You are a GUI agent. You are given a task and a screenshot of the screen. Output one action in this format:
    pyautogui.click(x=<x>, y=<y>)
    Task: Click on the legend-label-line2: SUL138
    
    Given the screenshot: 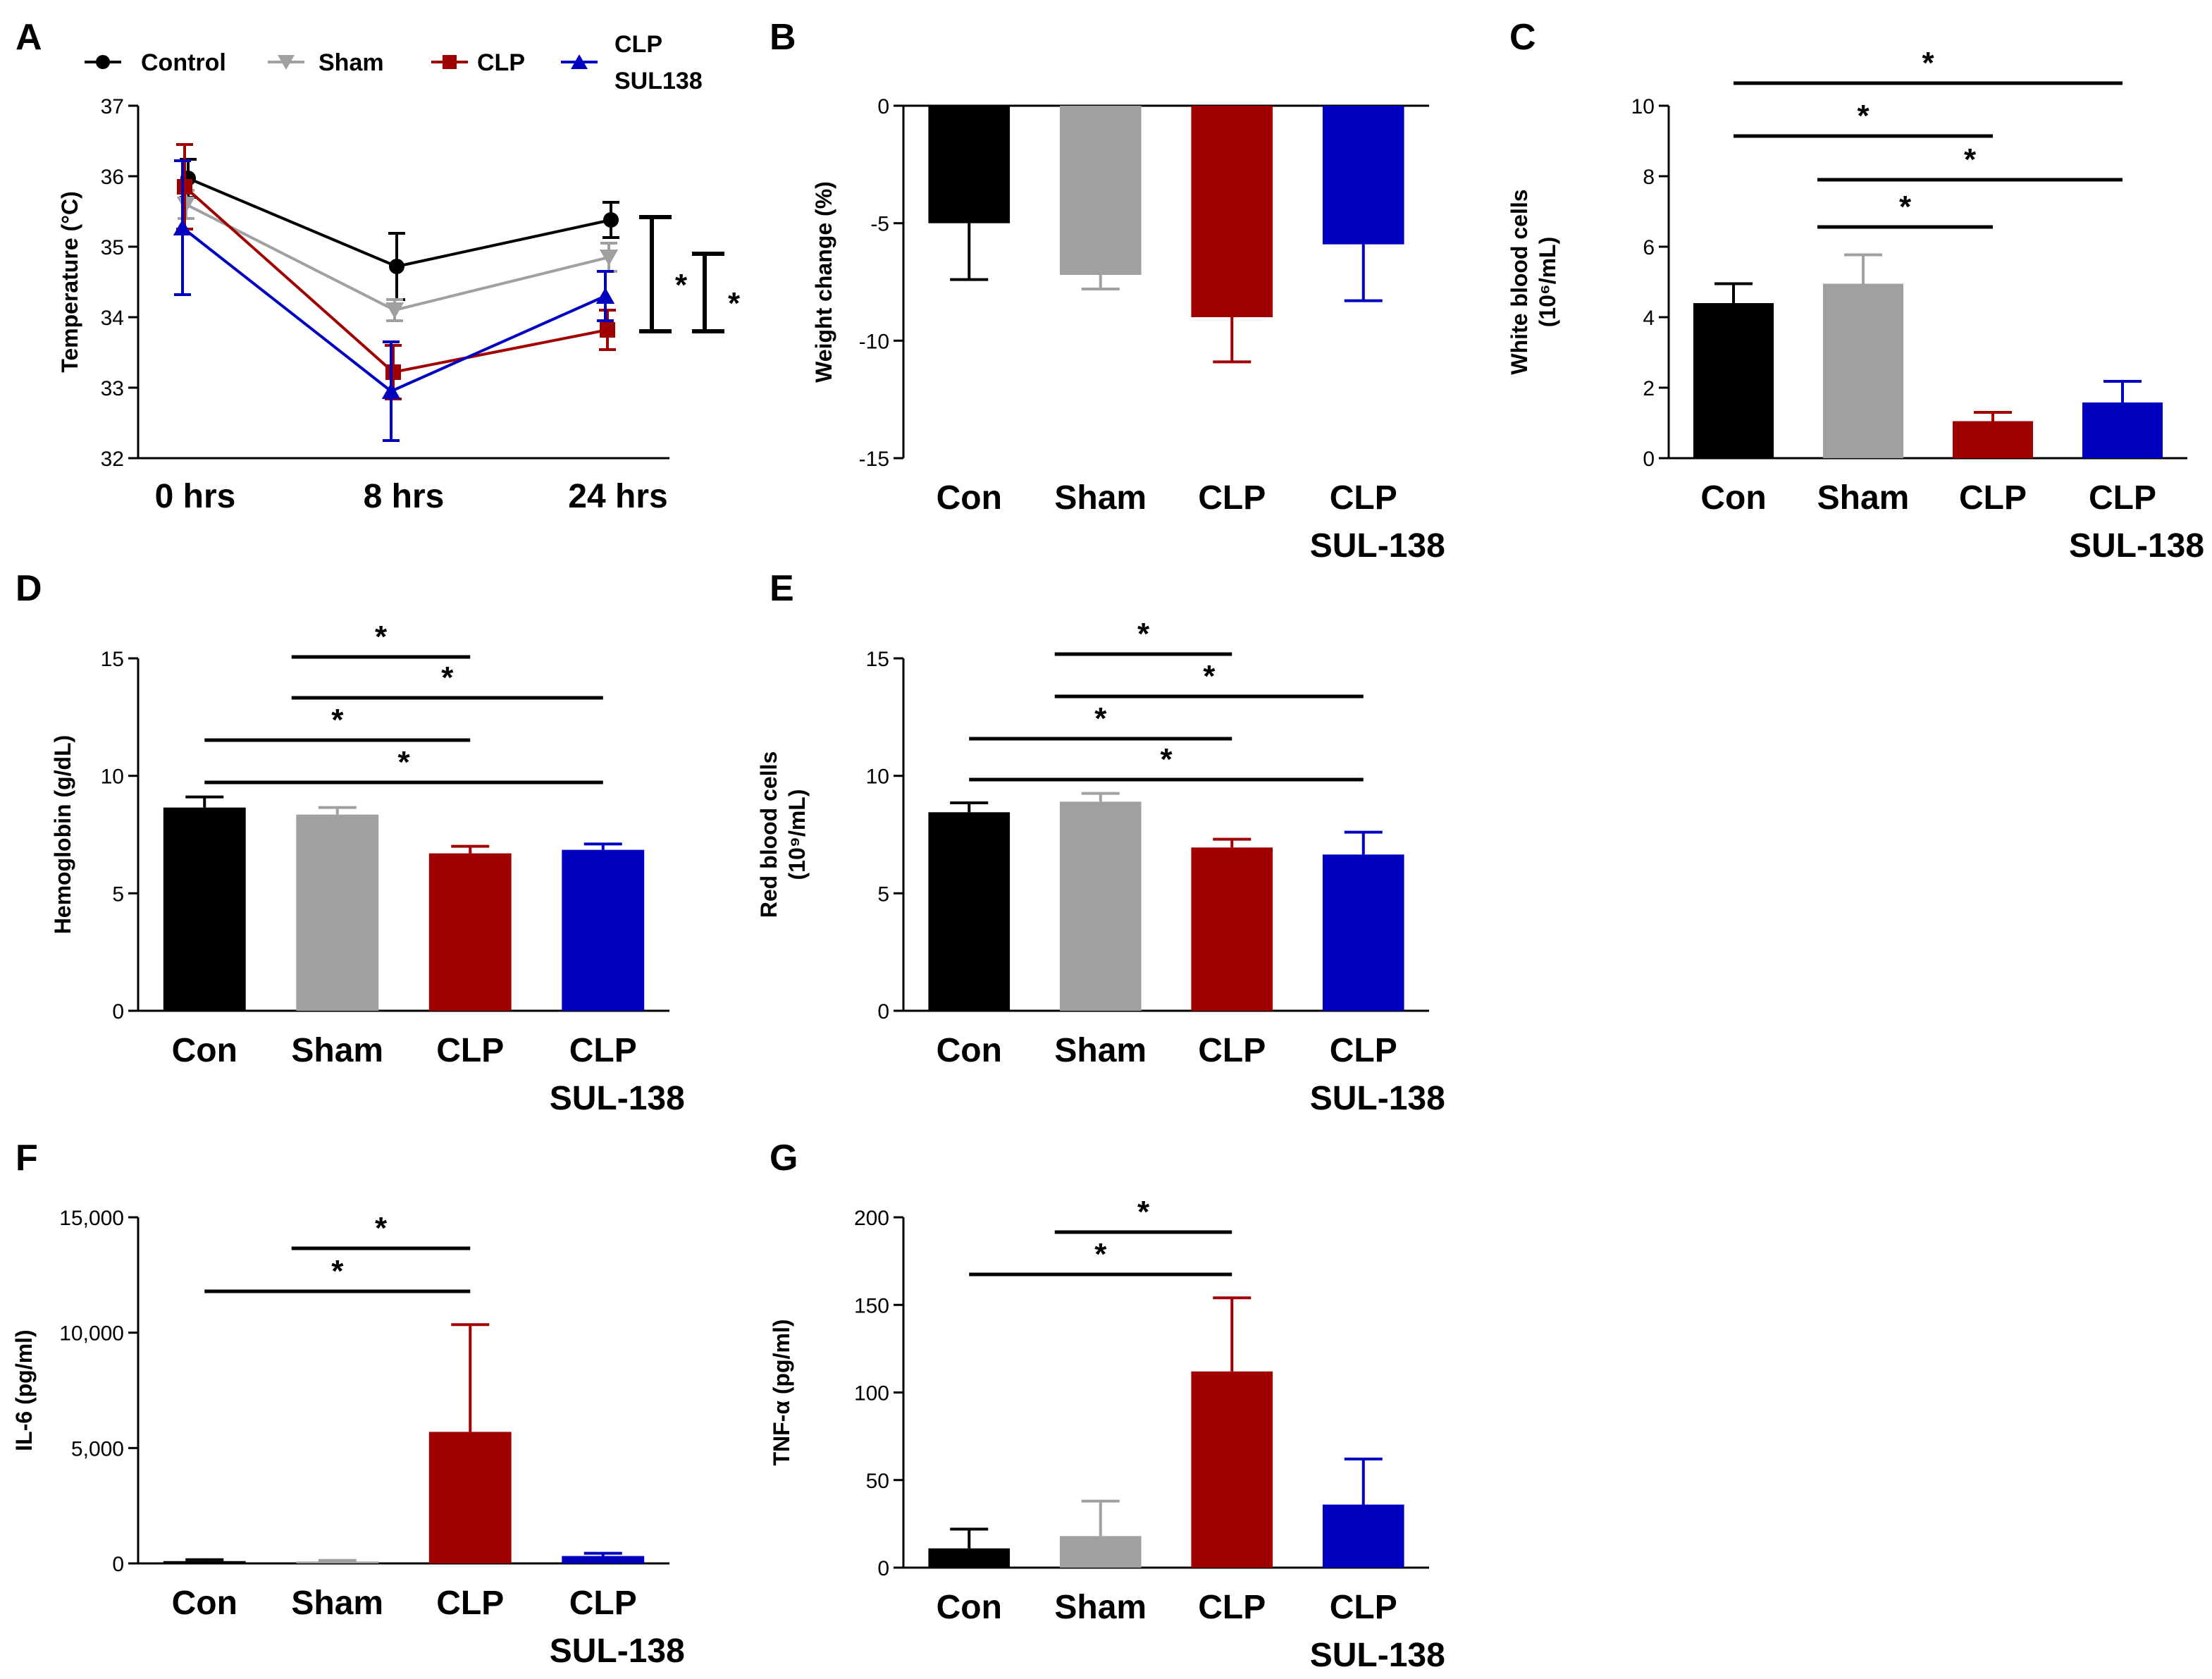 What is the action you would take?
    pyautogui.click(x=658, y=81)
    